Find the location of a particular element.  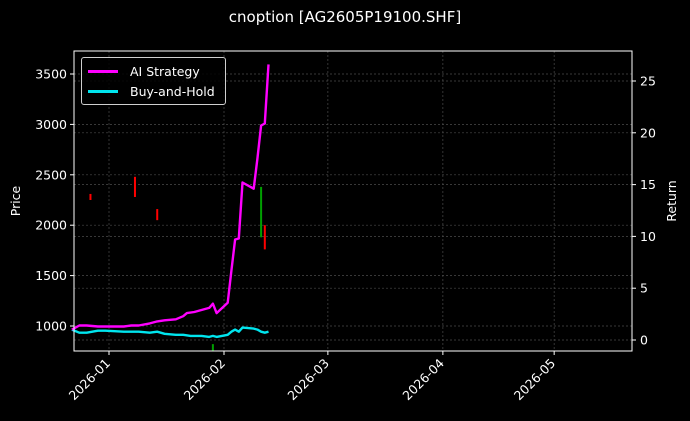

svg-text: 20 is located at coordinates (648, 132).